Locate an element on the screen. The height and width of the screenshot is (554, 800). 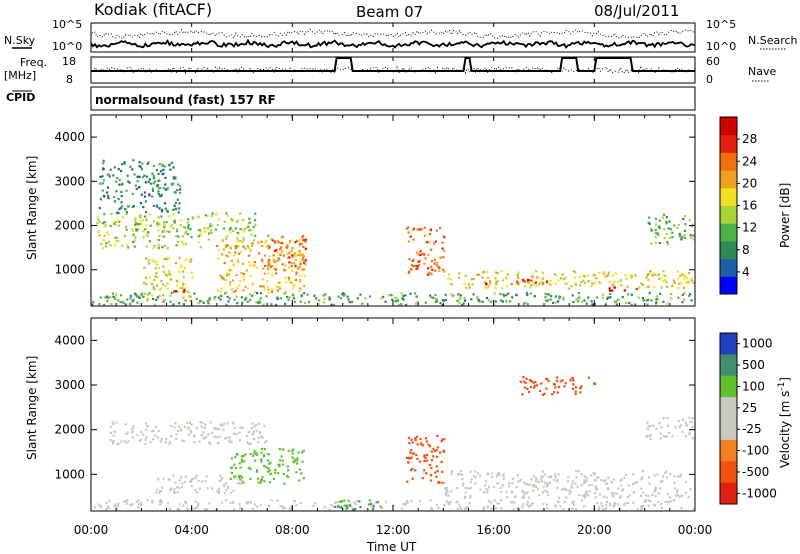
y-tick-label: 2000 is located at coordinates (69, 430).